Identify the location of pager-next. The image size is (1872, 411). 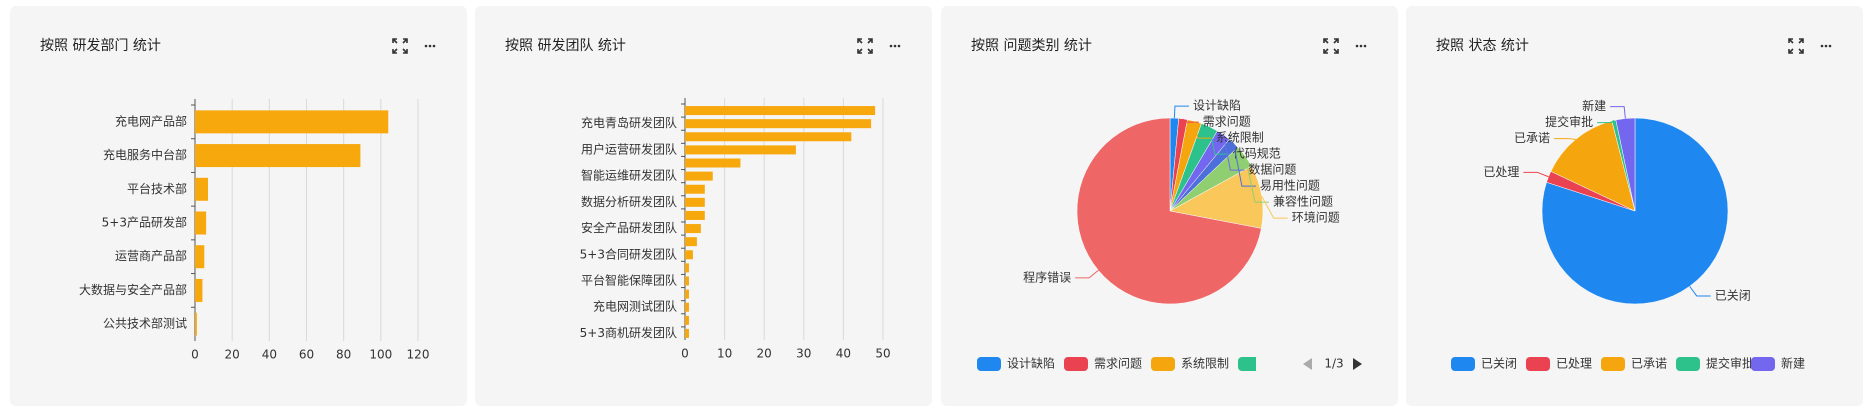
(1357, 364).